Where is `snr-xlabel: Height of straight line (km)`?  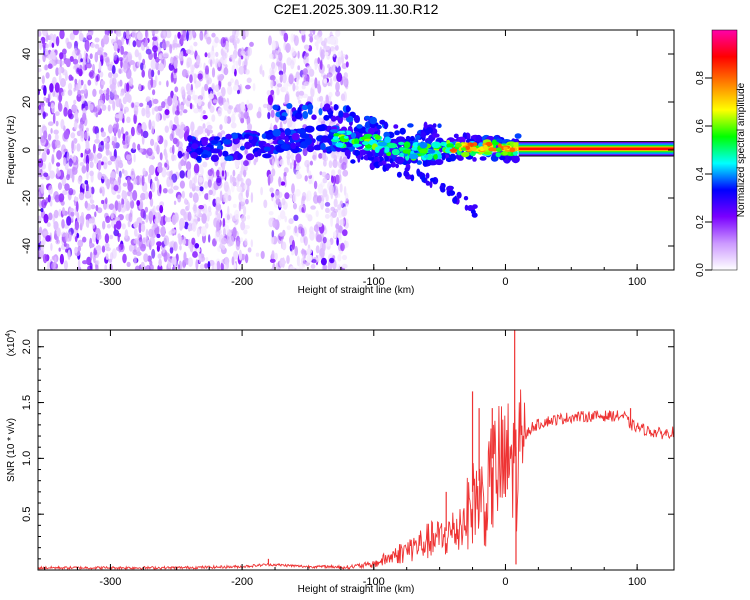
snr-xlabel: Height of straight line (km) is located at coordinates (356, 589).